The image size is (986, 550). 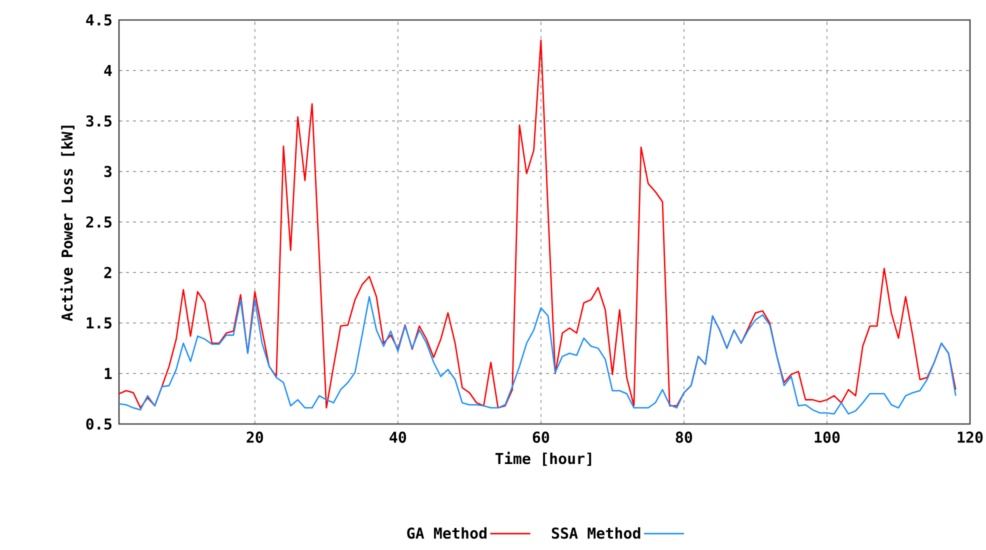 What do you see at coordinates (108, 172) in the screenshot?
I see `y-tick-label: 3` at bounding box center [108, 172].